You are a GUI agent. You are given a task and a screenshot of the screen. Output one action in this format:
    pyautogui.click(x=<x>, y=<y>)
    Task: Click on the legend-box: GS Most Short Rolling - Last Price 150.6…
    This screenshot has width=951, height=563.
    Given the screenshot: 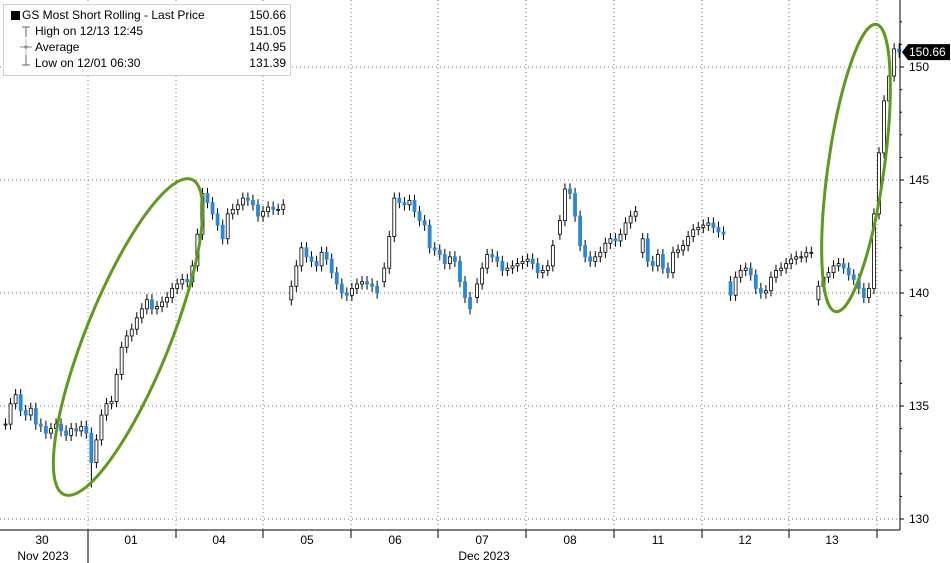 What is the action you would take?
    pyautogui.click(x=147, y=40)
    